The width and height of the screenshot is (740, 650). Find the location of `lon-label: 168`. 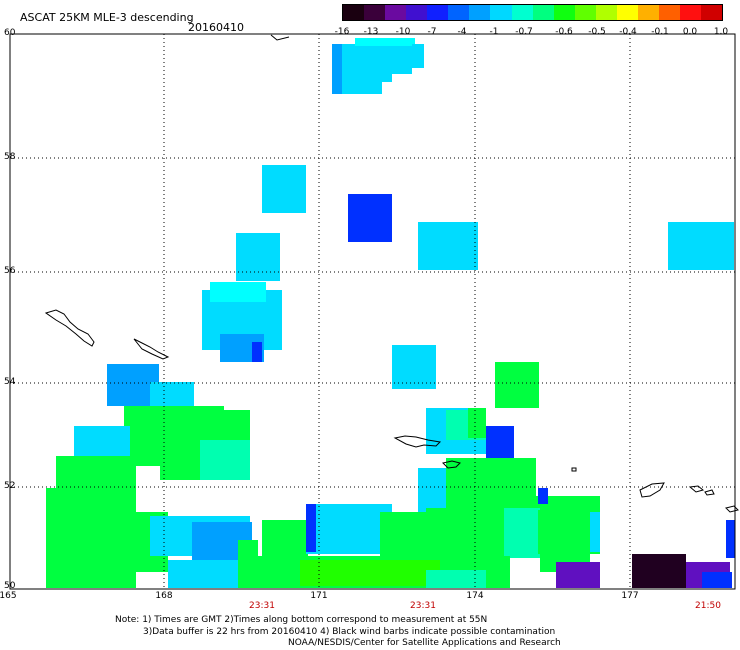

lon-label: 168 is located at coordinates (164, 596).